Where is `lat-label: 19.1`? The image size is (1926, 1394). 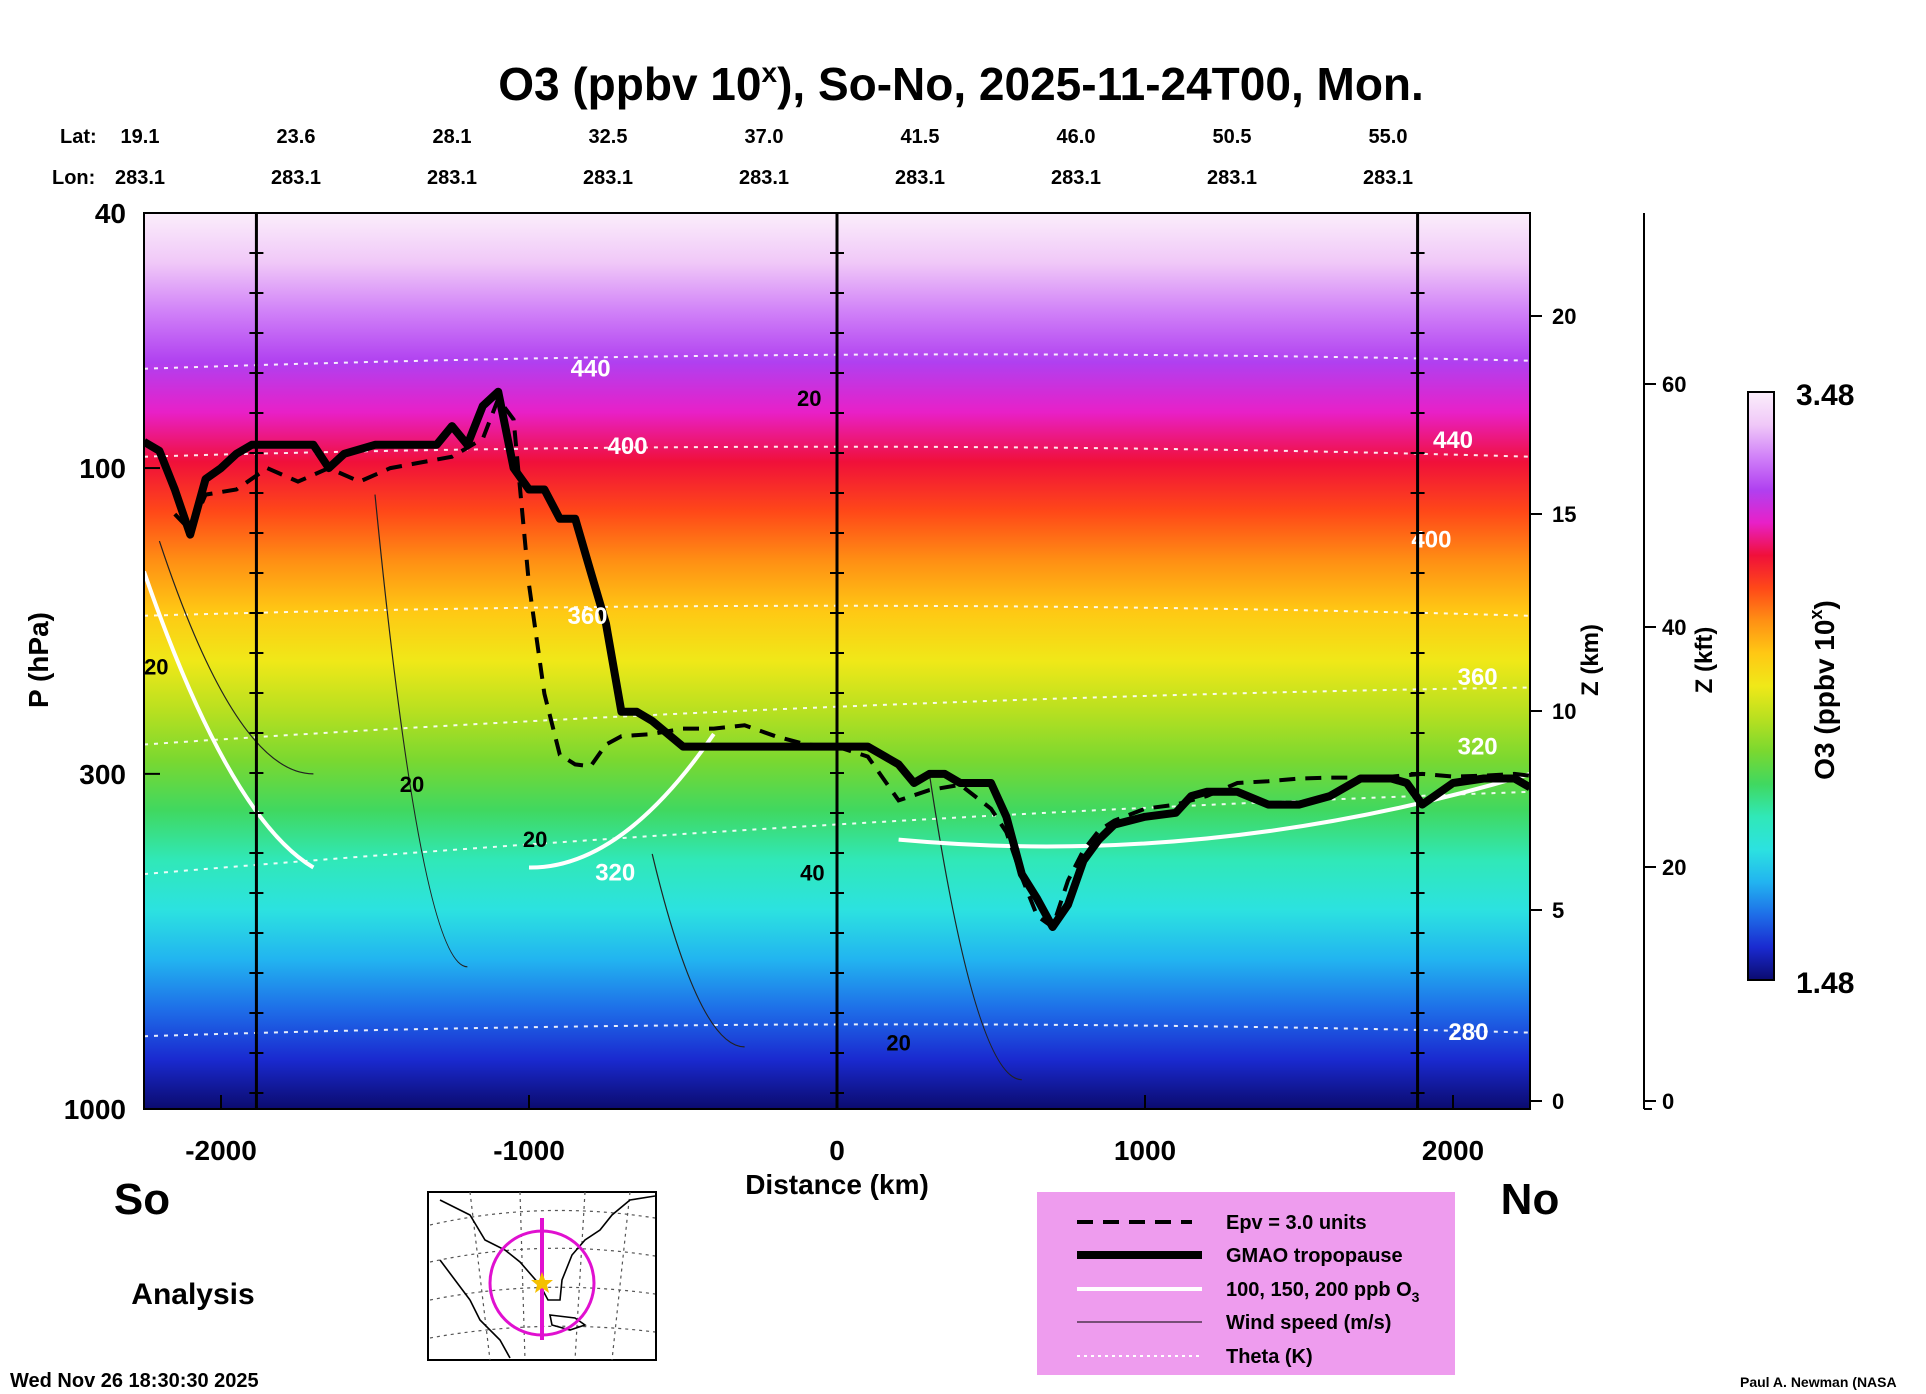
lat-label: 19.1 is located at coordinates (140, 137).